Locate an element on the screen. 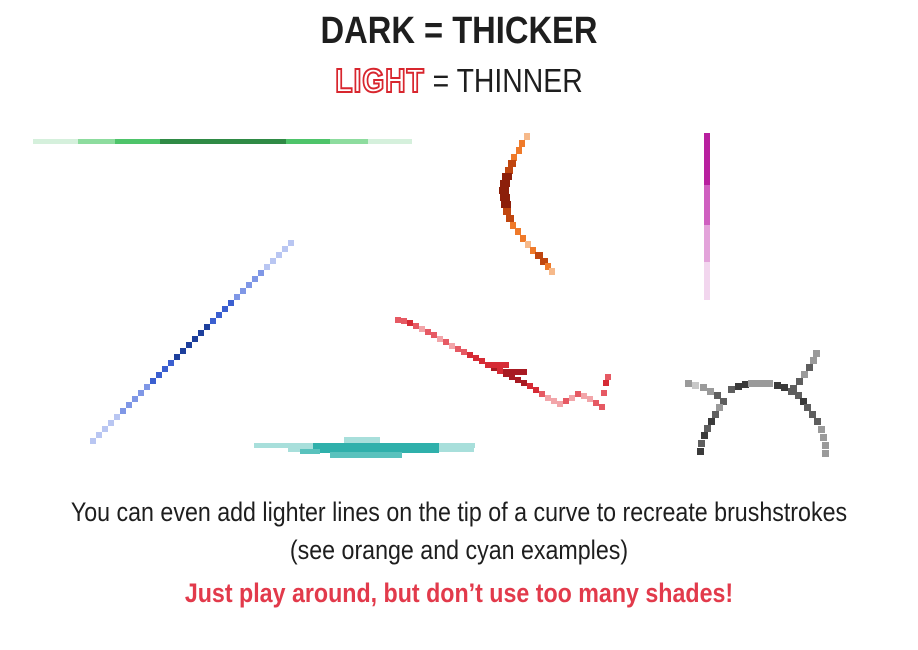  gray-arch-top is located at coordinates (760, 383).